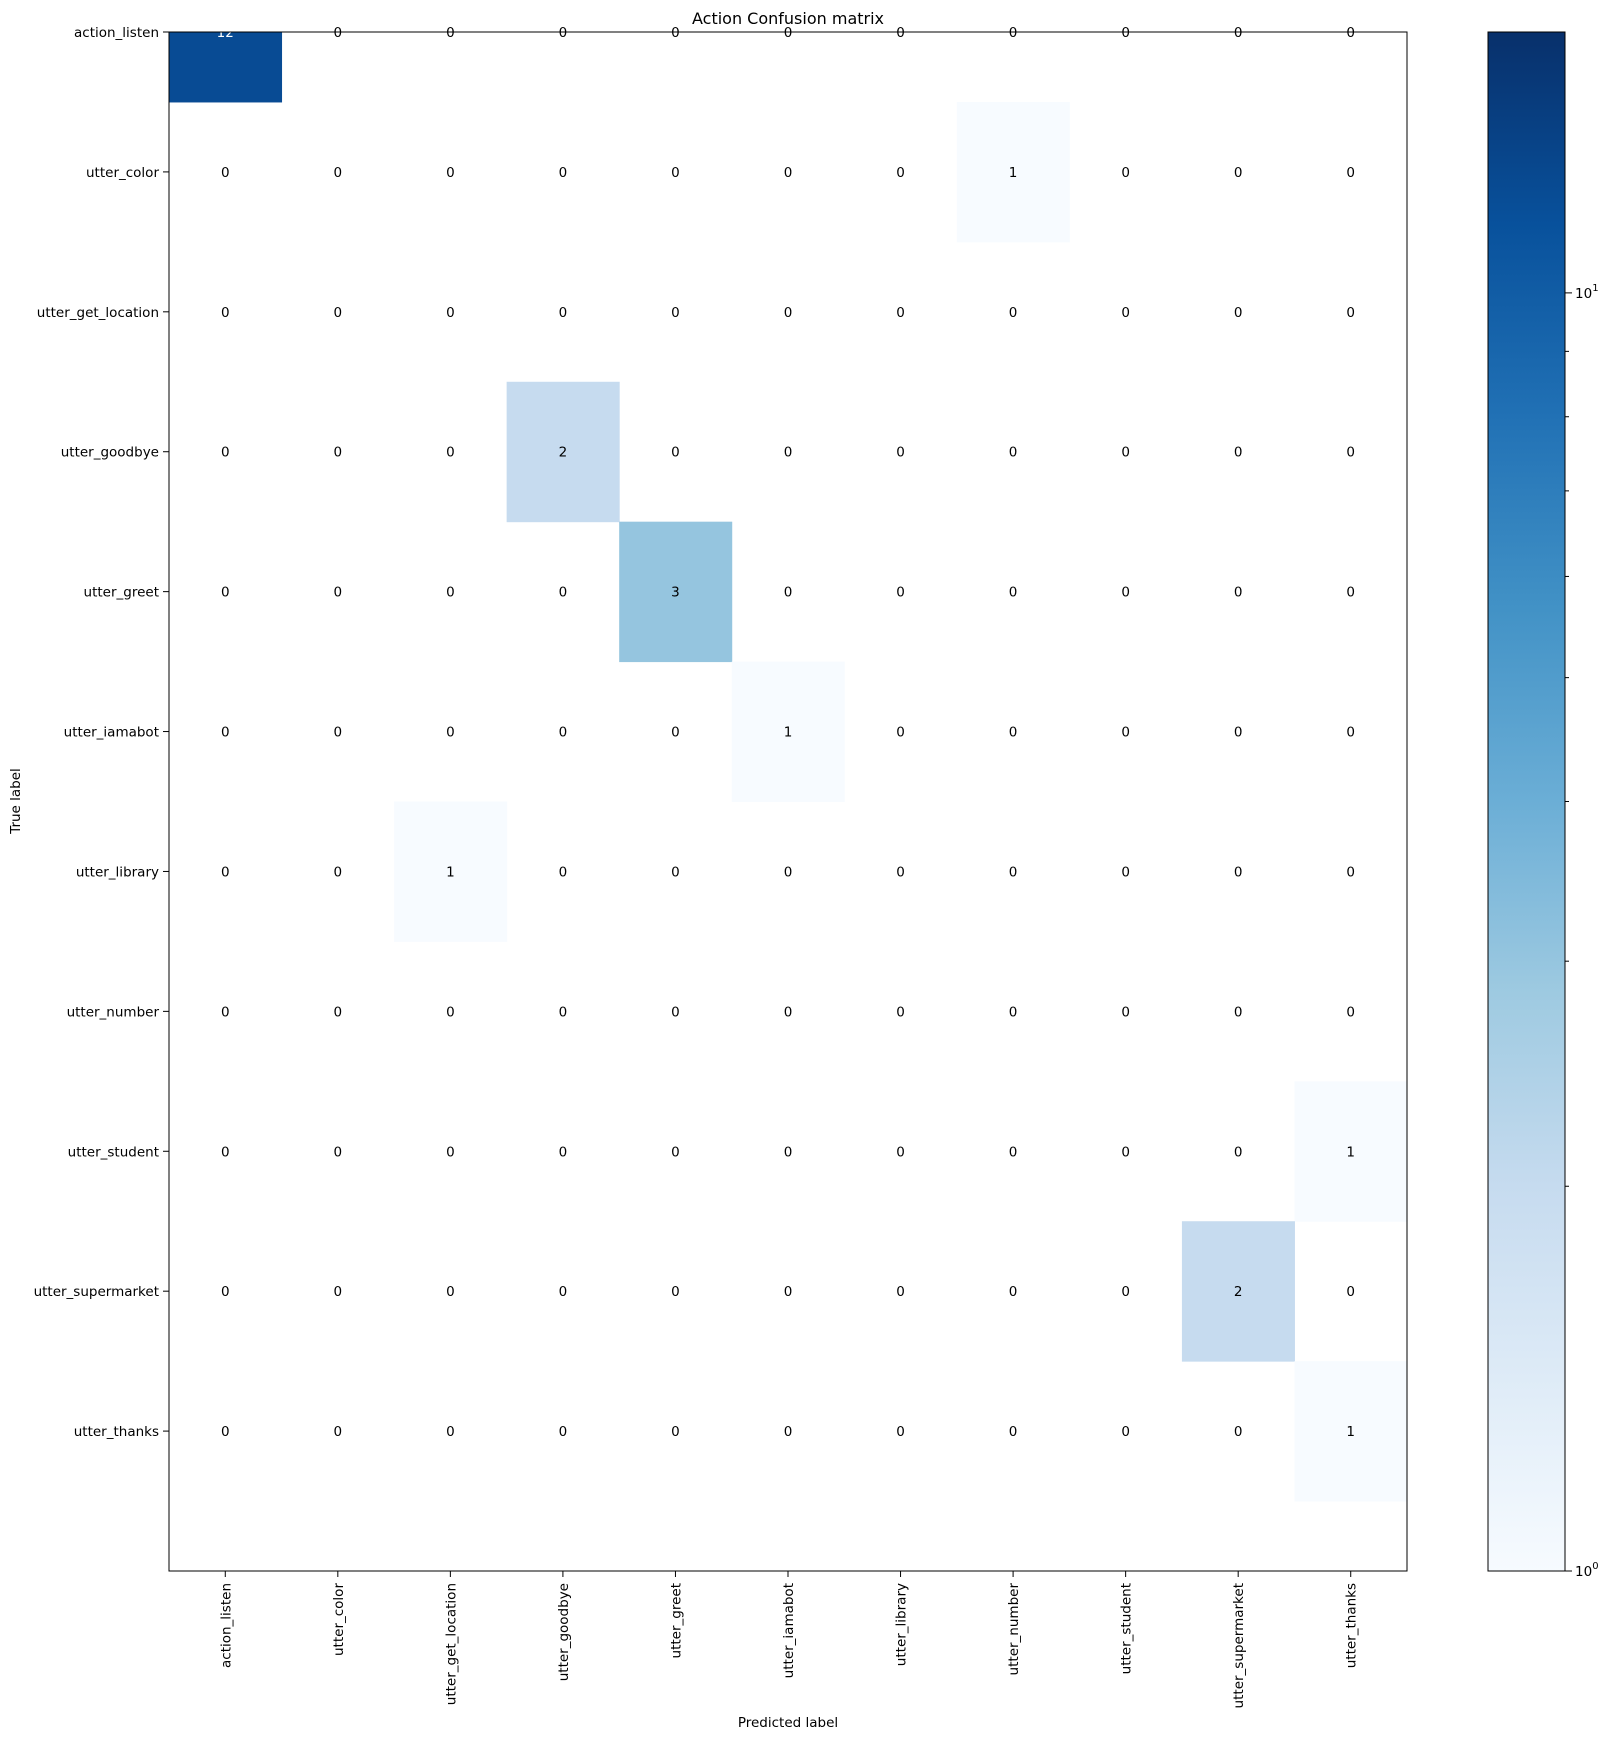 The width and height of the screenshot is (1608, 1740). I want to click on y-tick-label: utter_thanks, so click(116, 1432).